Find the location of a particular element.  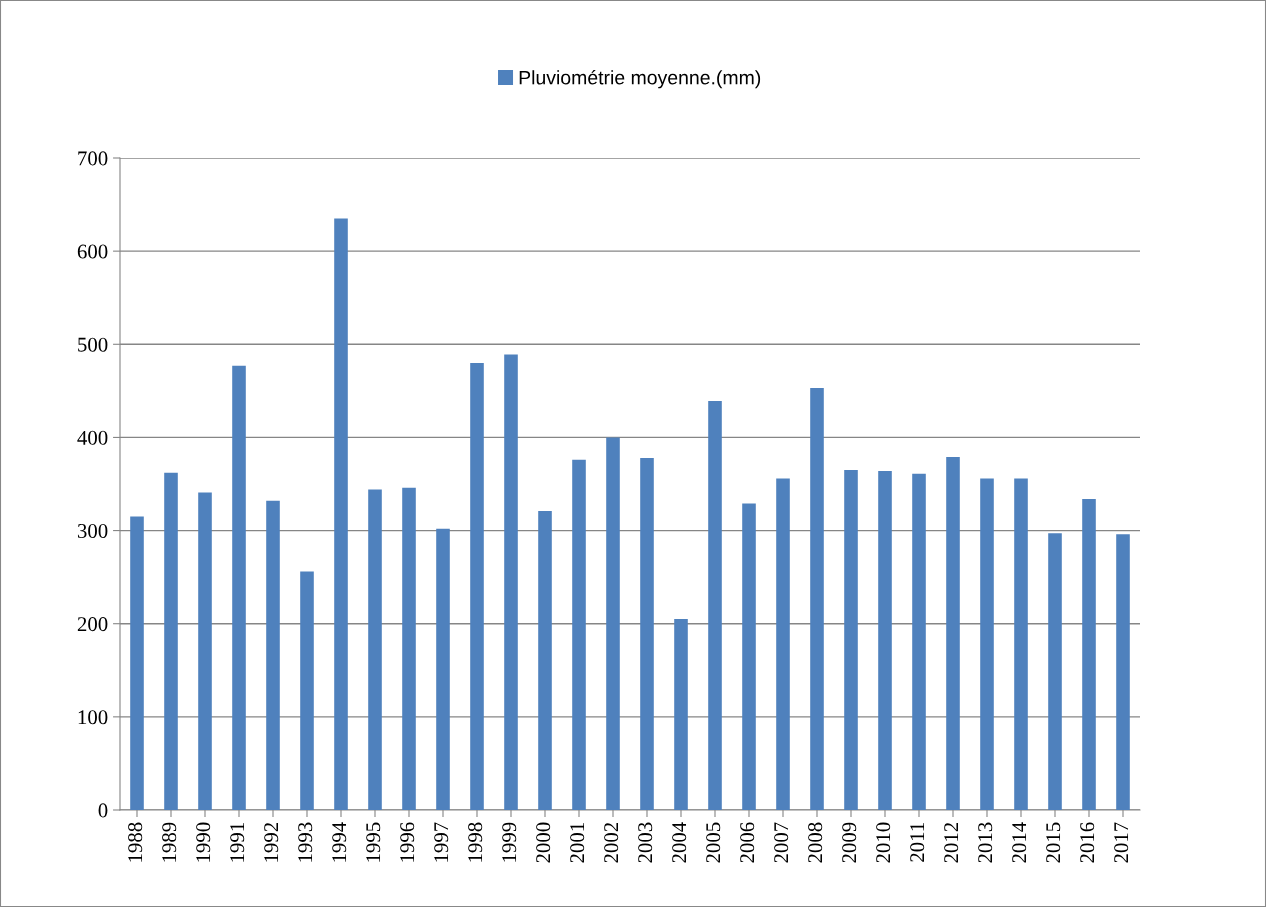

x-tick-label: 1997 is located at coordinates (441, 842).